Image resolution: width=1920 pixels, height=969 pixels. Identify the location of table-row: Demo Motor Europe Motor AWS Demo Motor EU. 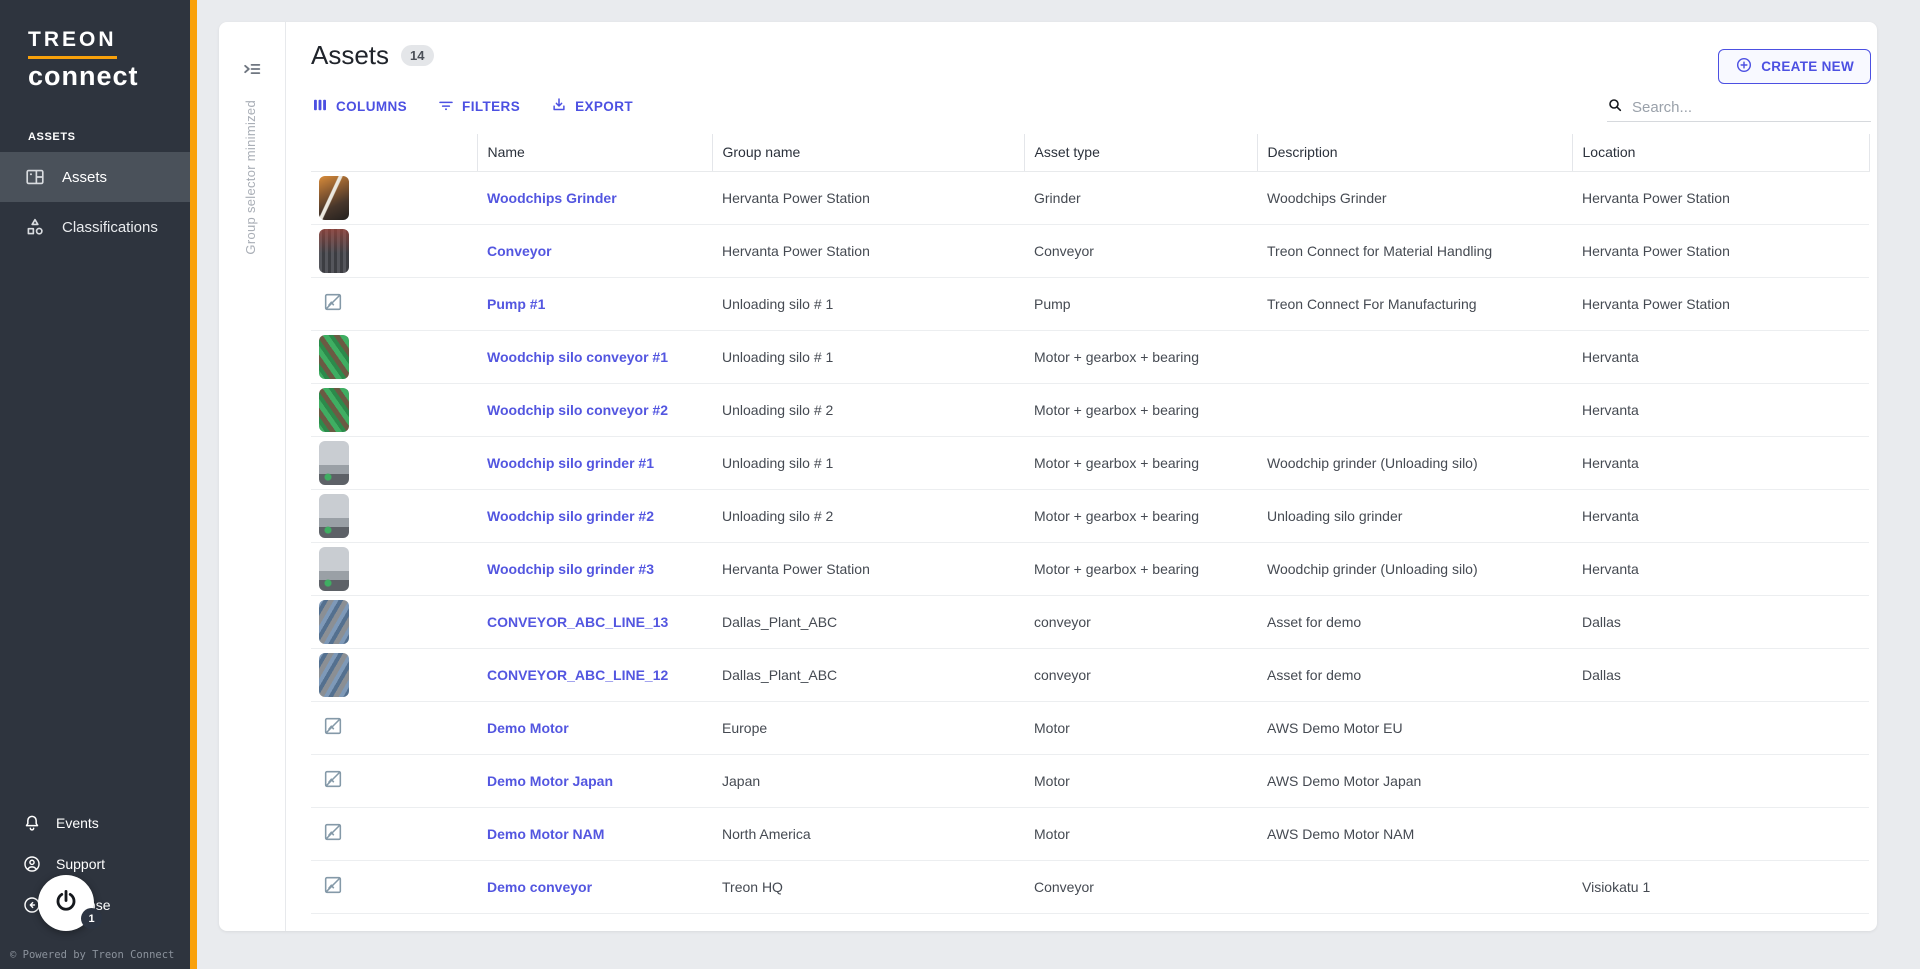
(1090, 728).